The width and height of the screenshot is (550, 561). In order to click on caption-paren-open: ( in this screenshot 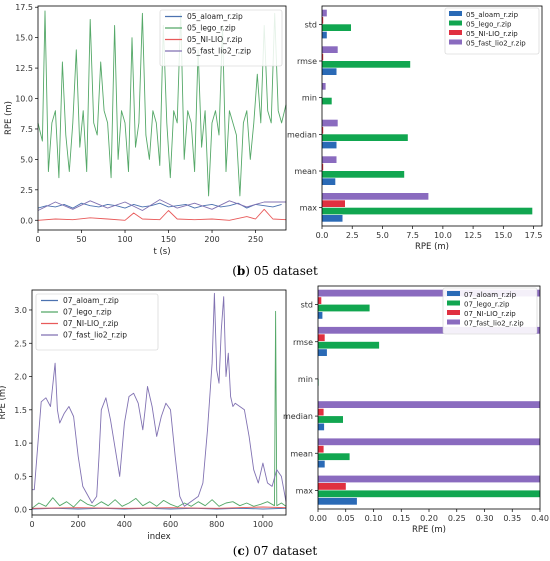, I will do `click(235, 551)`.